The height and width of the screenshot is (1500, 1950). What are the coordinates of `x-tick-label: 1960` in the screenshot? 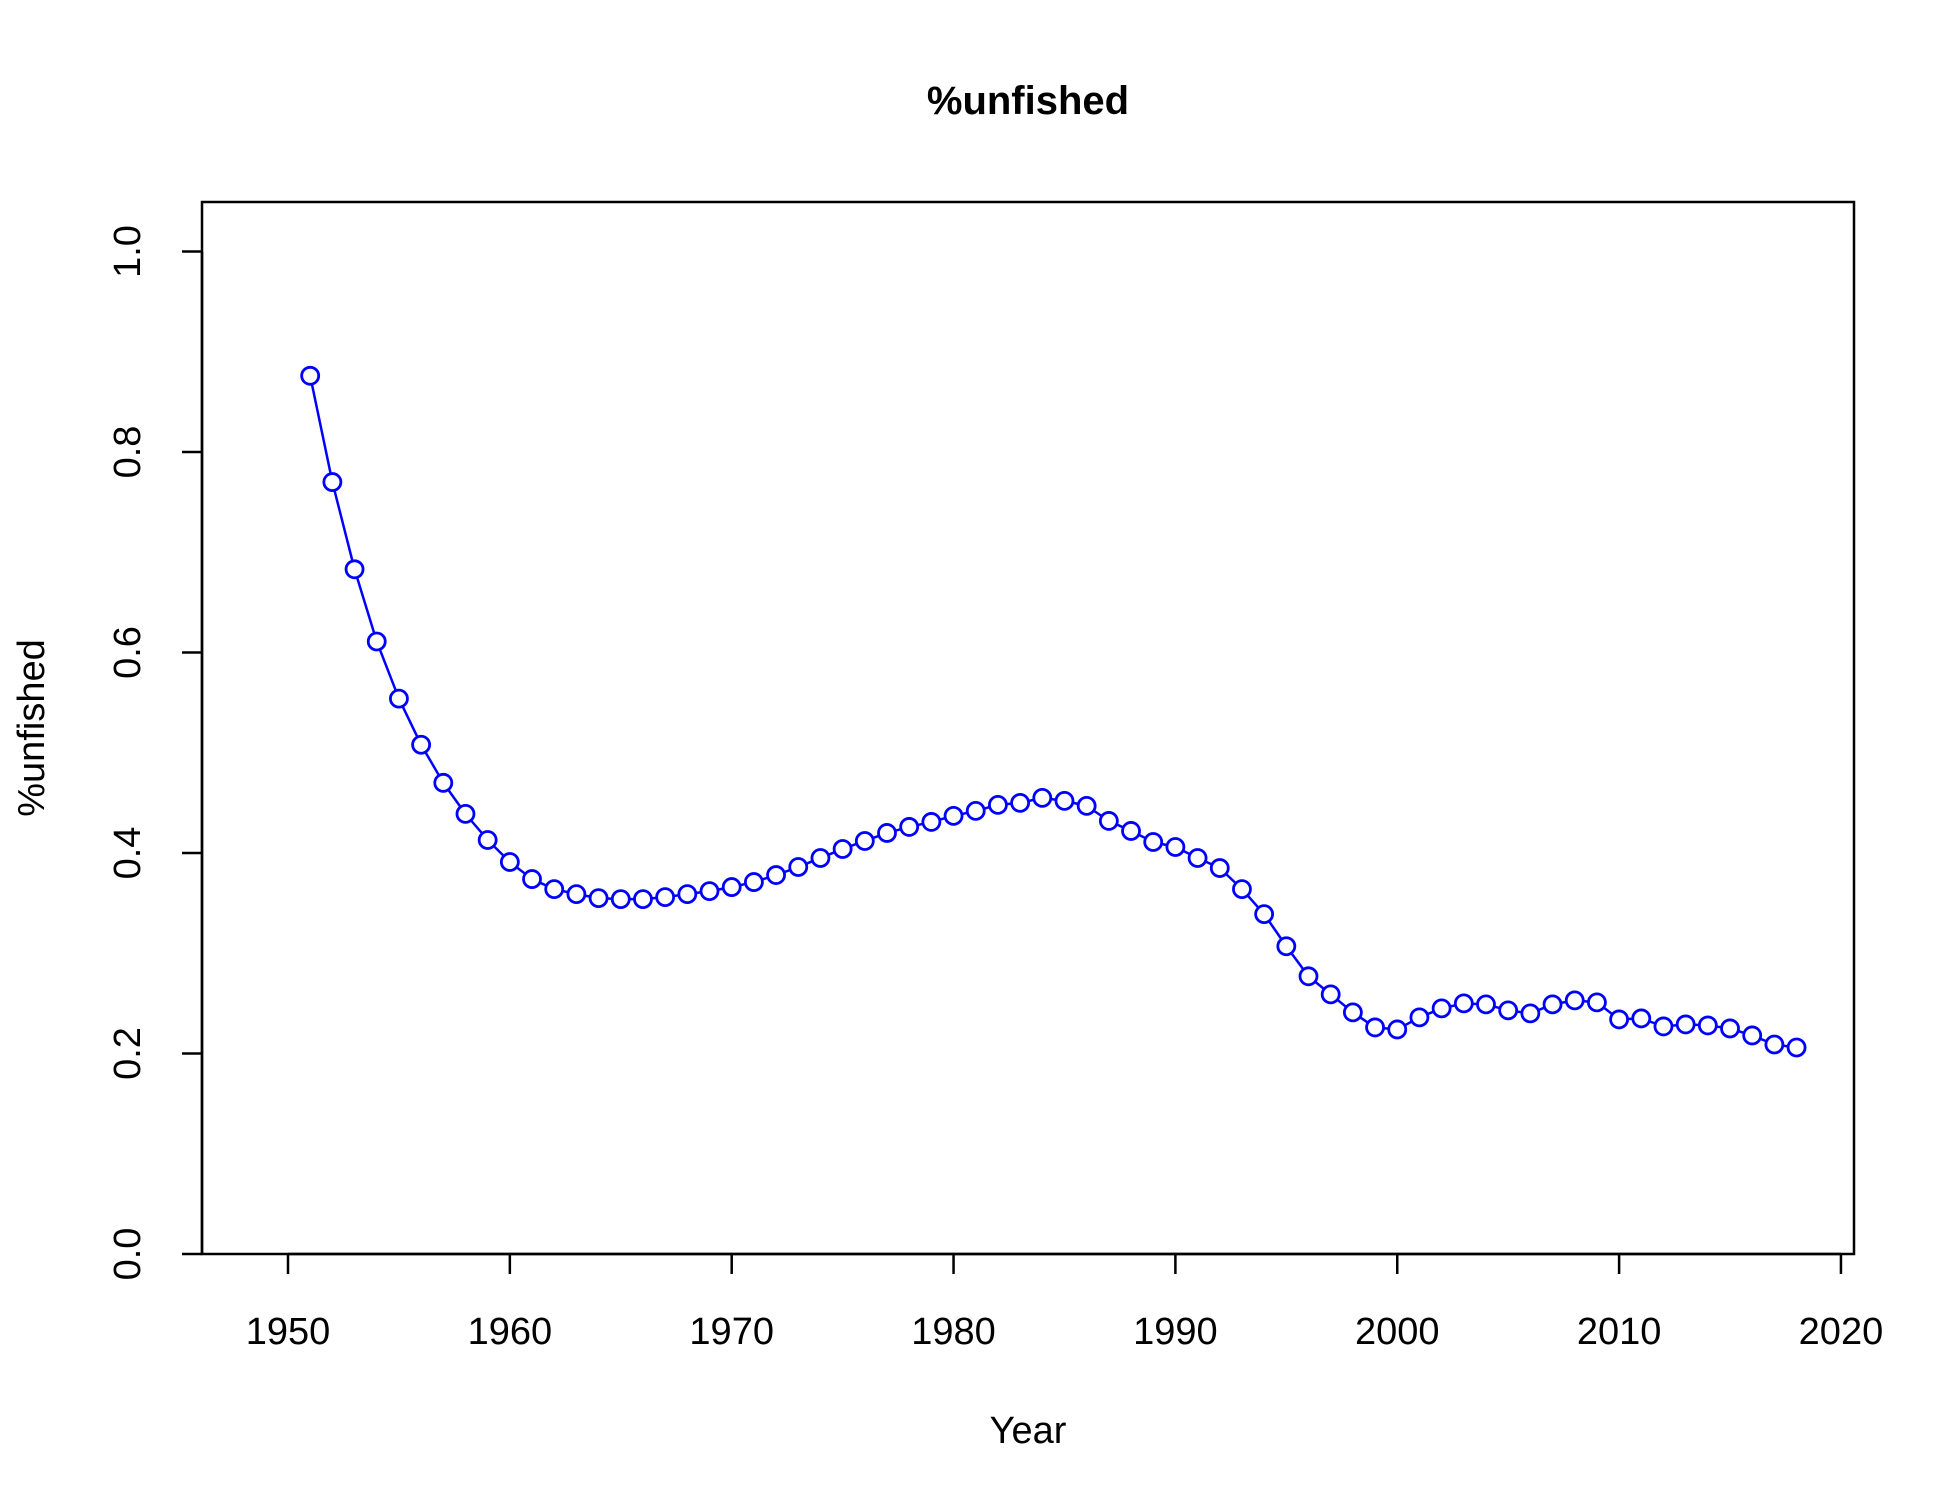 It's located at (510, 1332).